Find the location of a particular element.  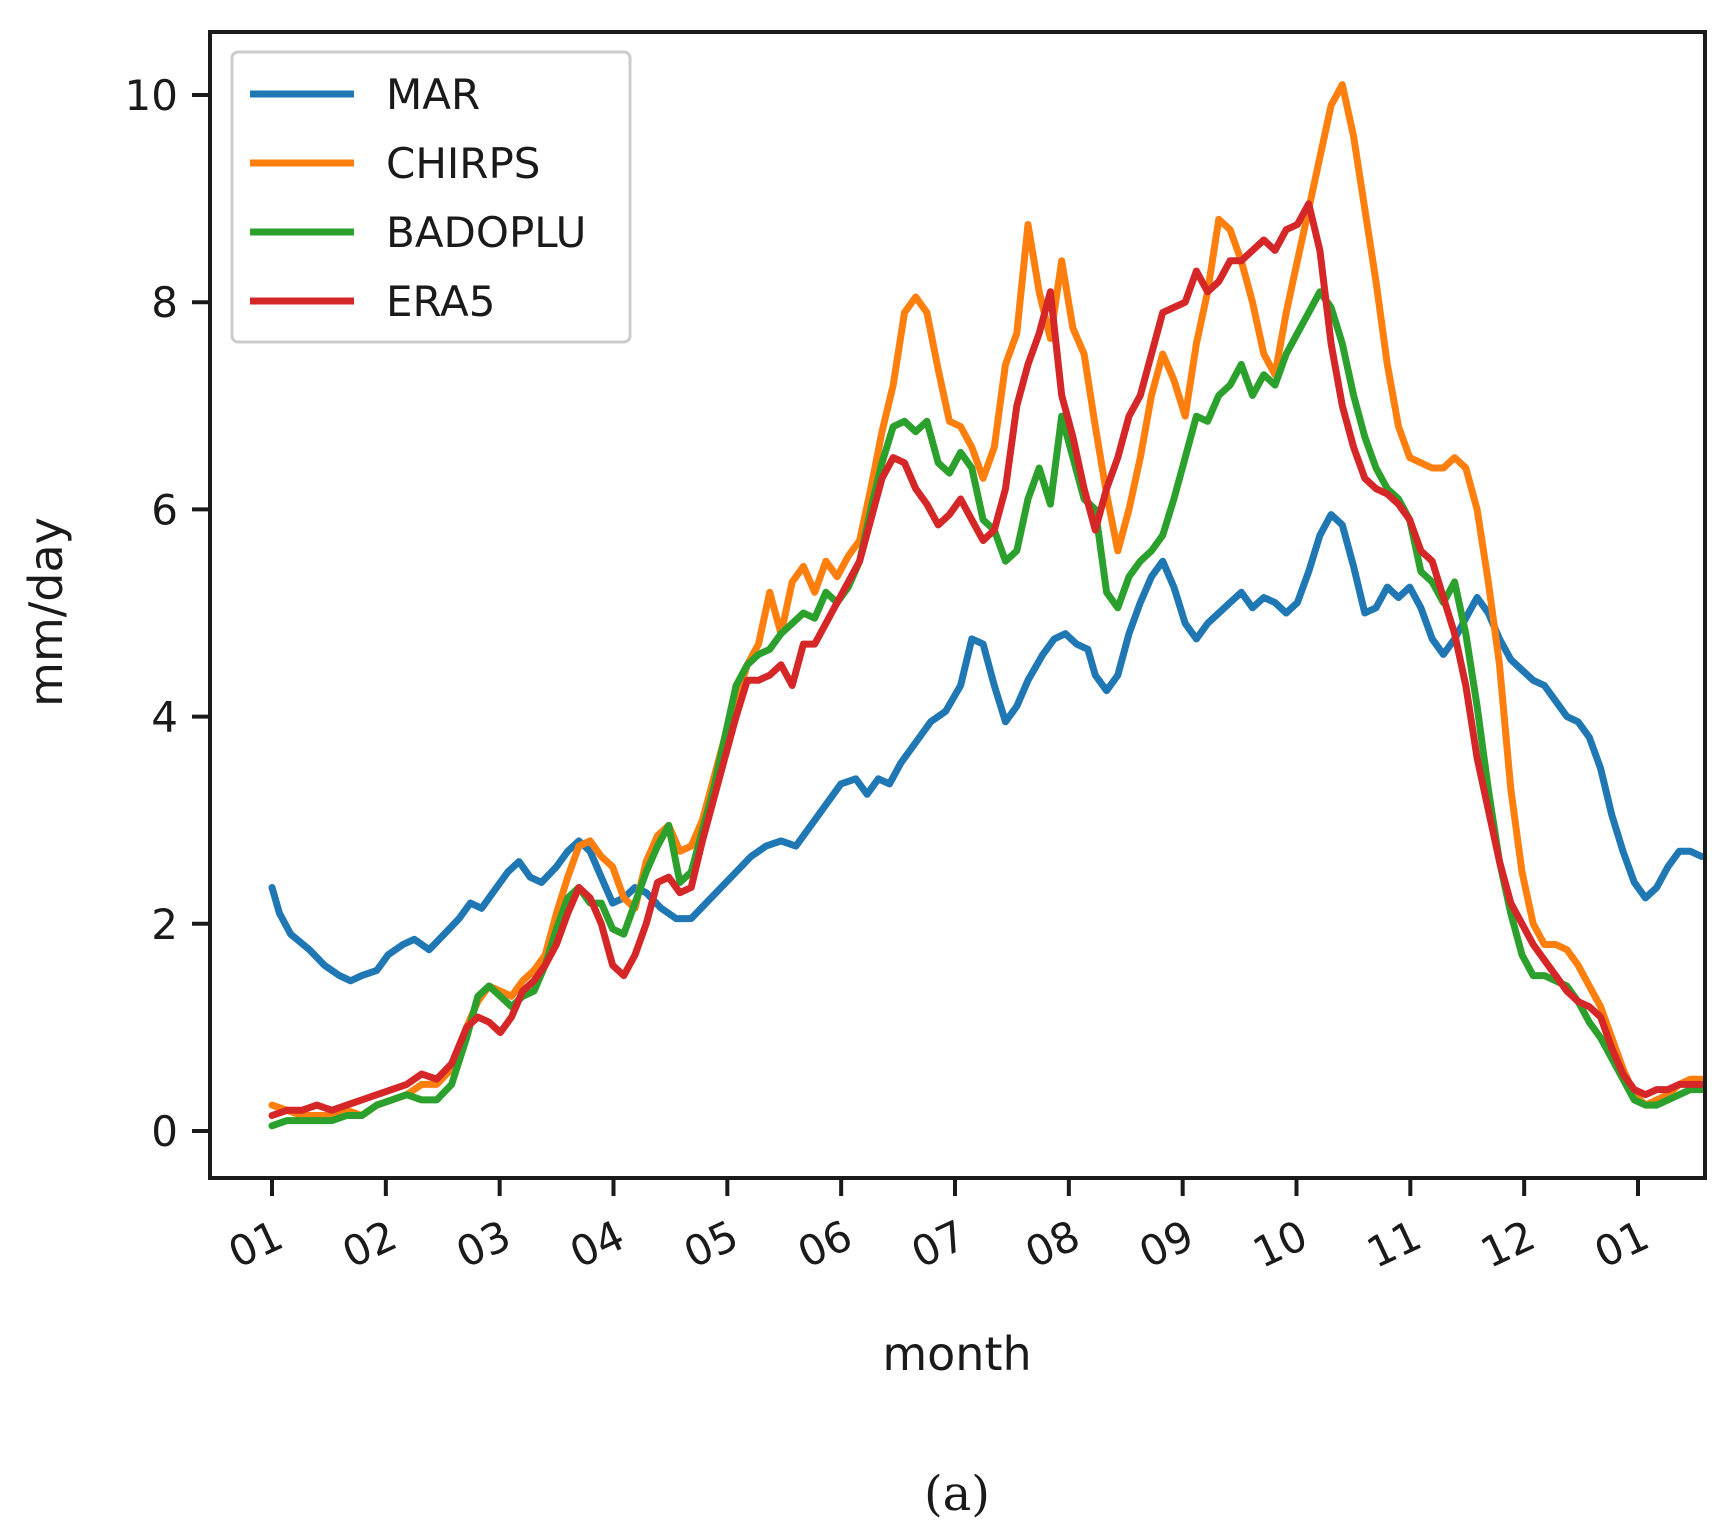

y-tick-label: 0 is located at coordinates (164, 1131).